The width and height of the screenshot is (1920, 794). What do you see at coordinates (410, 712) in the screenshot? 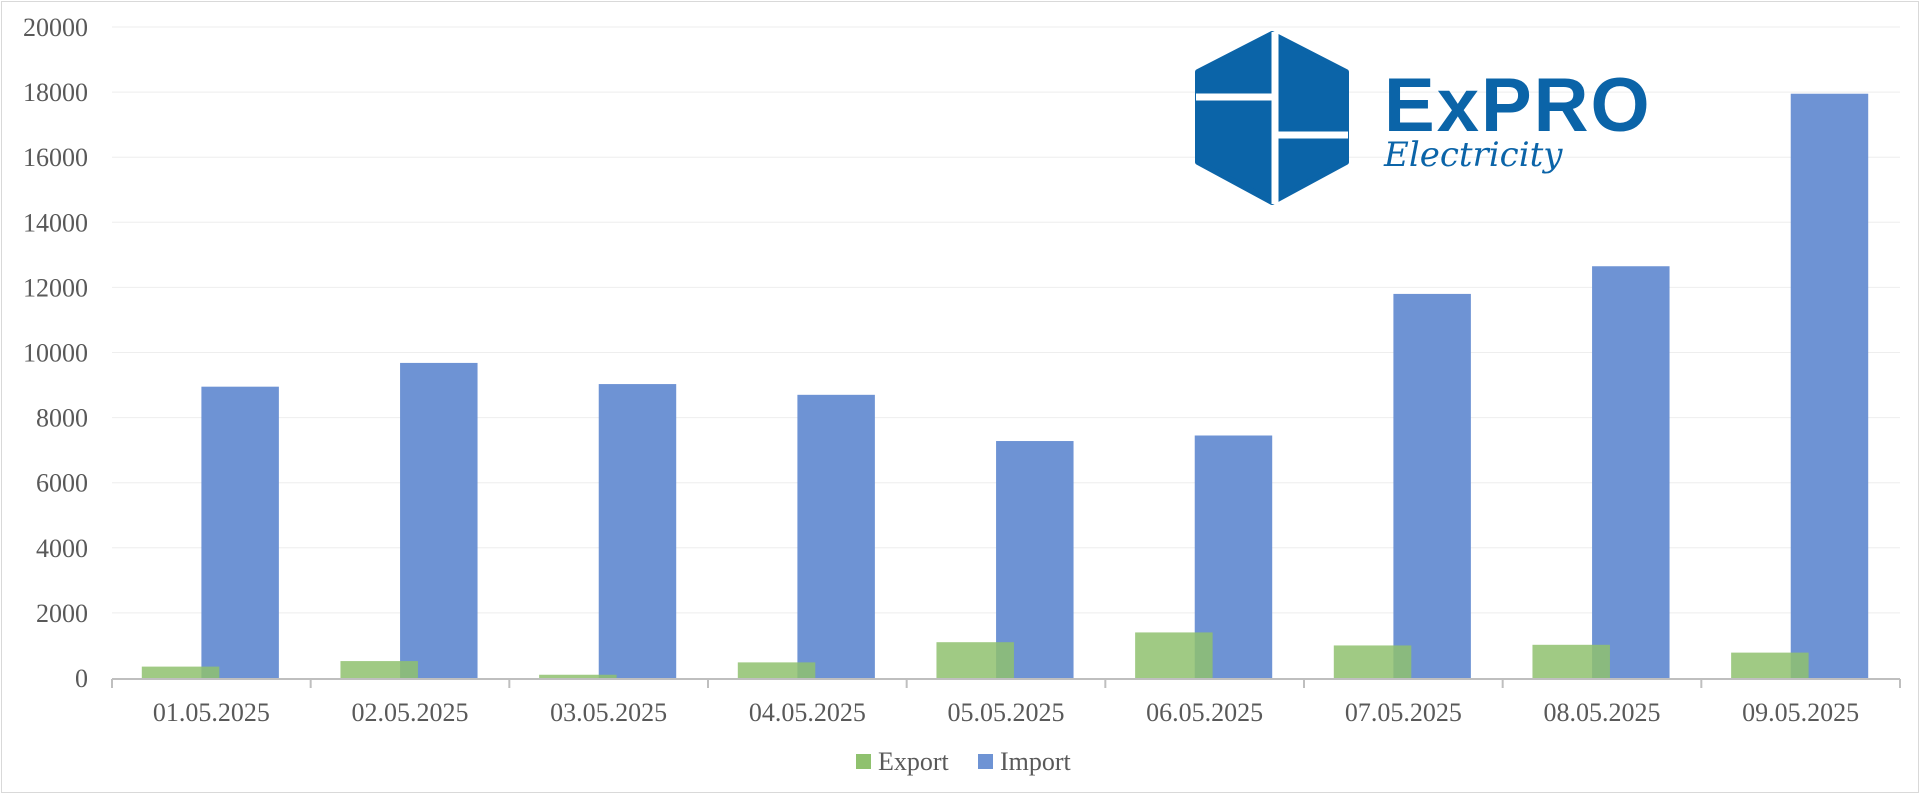
I see `x-tick-label: 02.05.2025` at bounding box center [410, 712].